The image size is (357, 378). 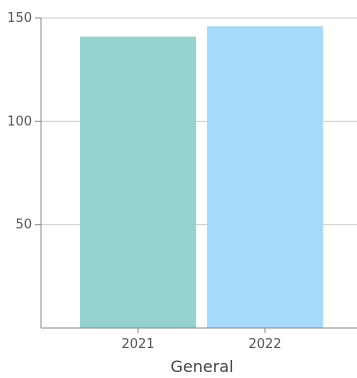 What do you see at coordinates (201, 340) in the screenshot?
I see `x-tick-labels: 2021 2022` at bounding box center [201, 340].